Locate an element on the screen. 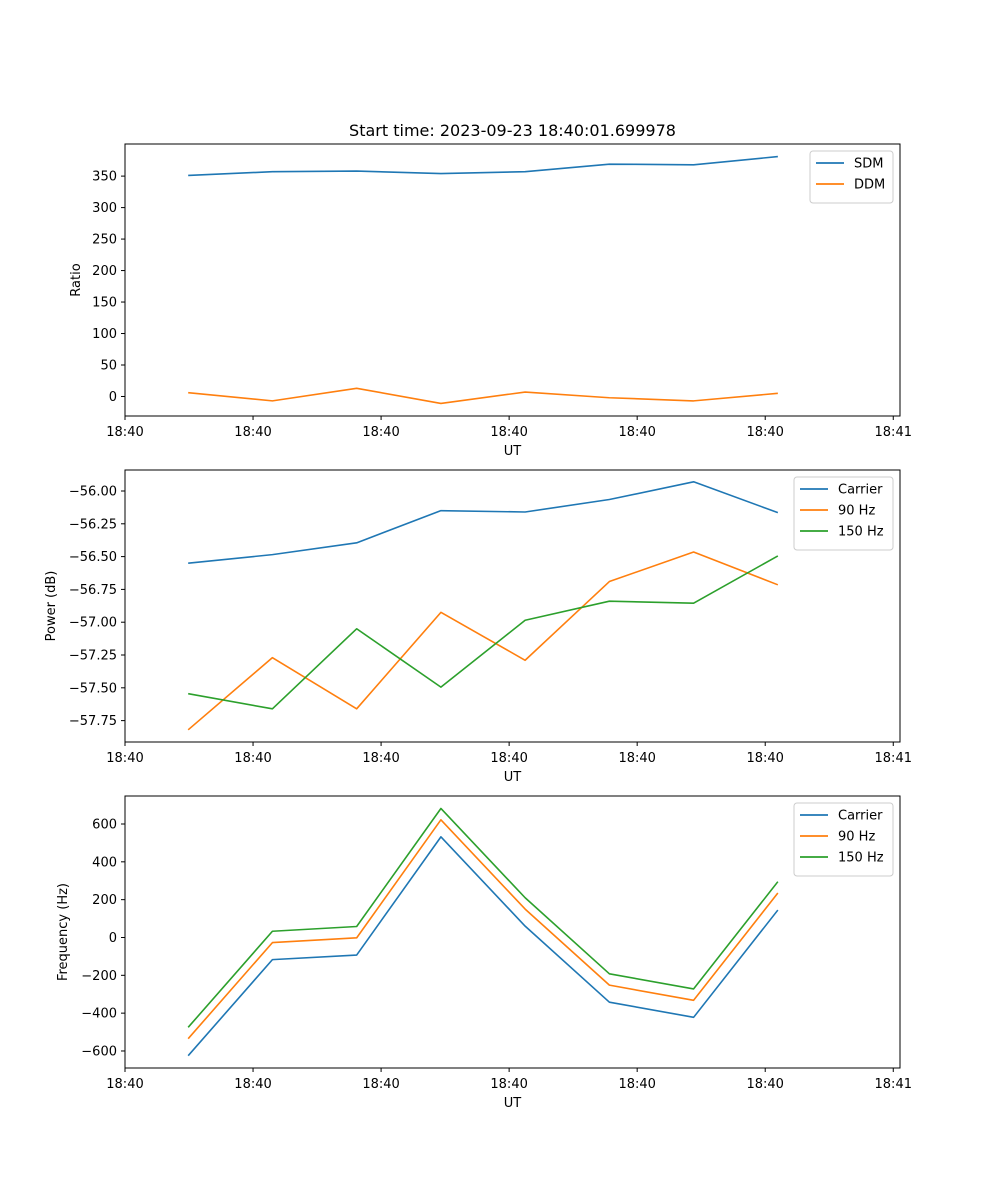  power-y-tick-label: −56.00 is located at coordinates (93, 491).